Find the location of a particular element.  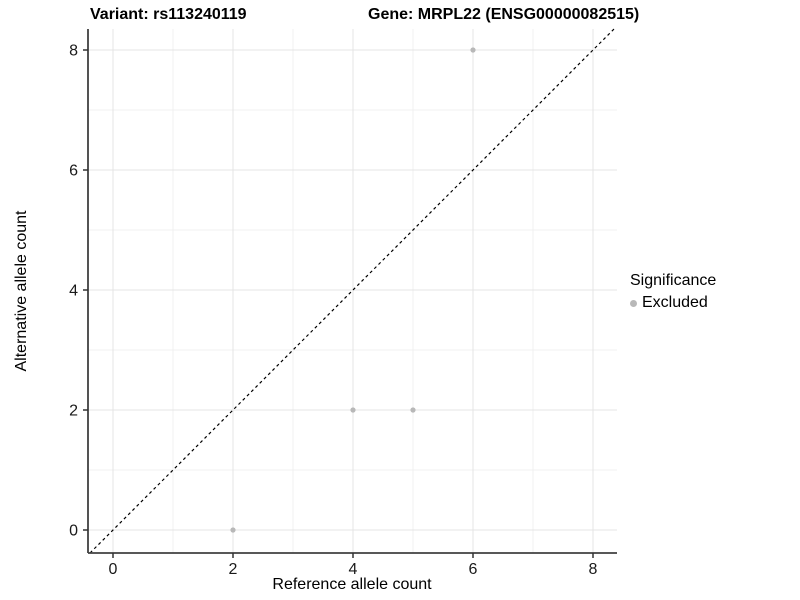

legend: Significance Excluded is located at coordinates (673, 292).